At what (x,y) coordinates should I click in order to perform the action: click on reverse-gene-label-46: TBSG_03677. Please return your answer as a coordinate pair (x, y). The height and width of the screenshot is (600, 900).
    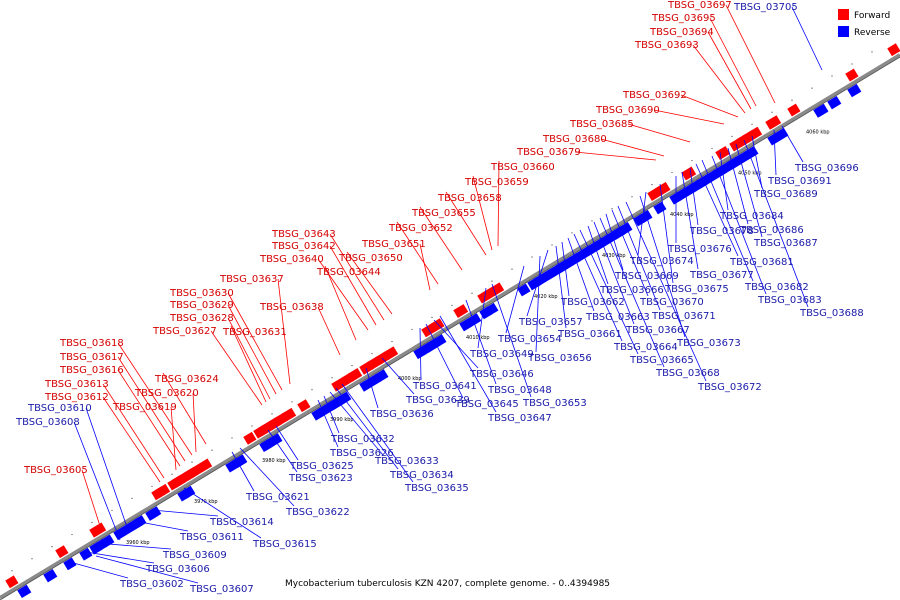
    Looking at the image, I should click on (721, 275).